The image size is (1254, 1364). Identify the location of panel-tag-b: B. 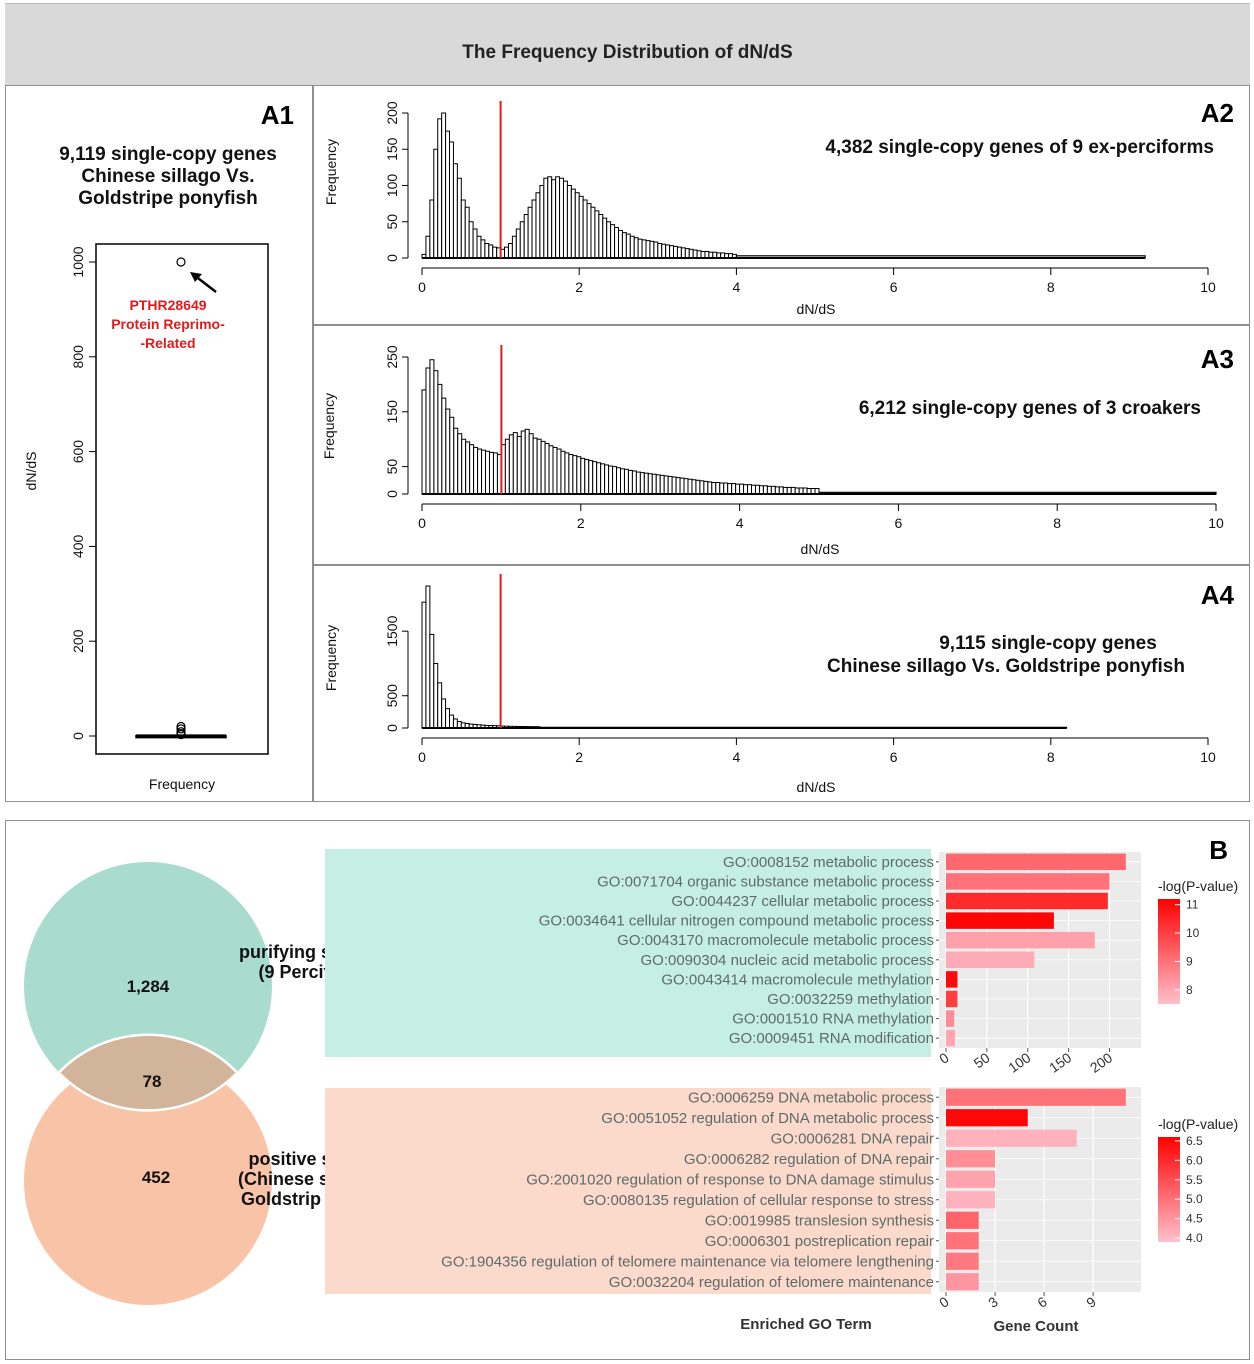
(1218, 850).